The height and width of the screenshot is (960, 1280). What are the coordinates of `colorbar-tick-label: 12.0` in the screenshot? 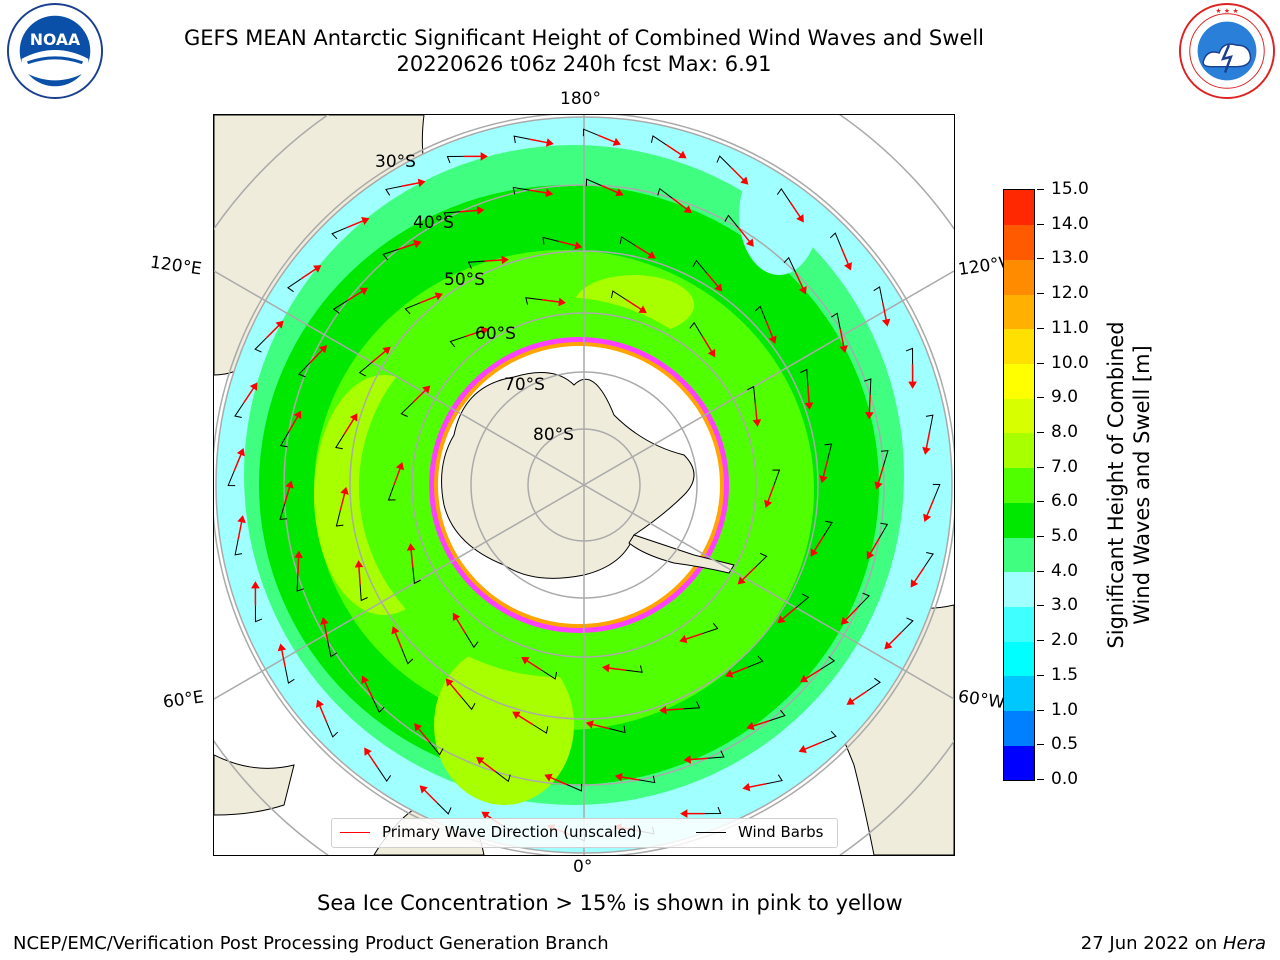 It's located at (1070, 293).